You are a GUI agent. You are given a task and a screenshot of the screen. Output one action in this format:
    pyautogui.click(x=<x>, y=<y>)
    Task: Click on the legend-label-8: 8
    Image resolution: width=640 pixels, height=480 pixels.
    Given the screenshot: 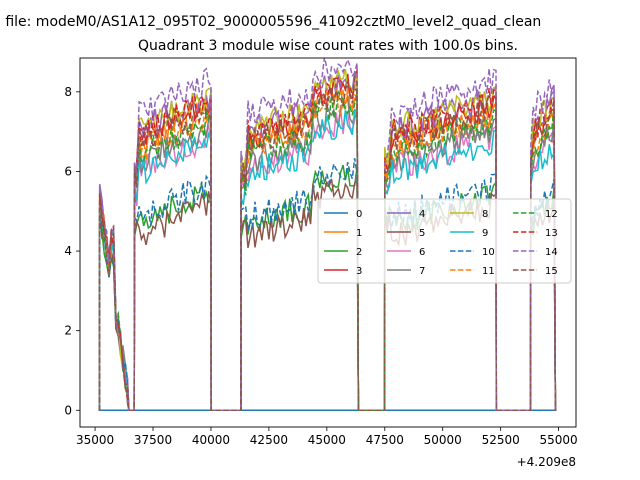 What is the action you would take?
    pyautogui.click(x=485, y=214)
    